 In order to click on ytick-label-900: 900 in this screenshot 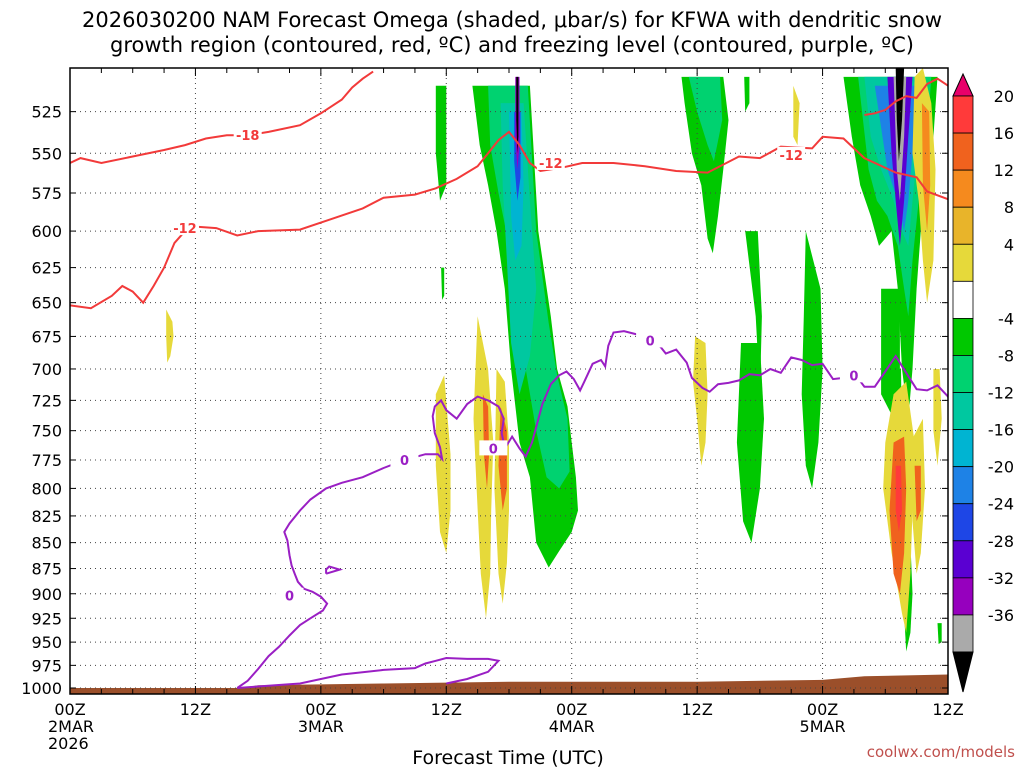, I will do `click(46, 594)`.